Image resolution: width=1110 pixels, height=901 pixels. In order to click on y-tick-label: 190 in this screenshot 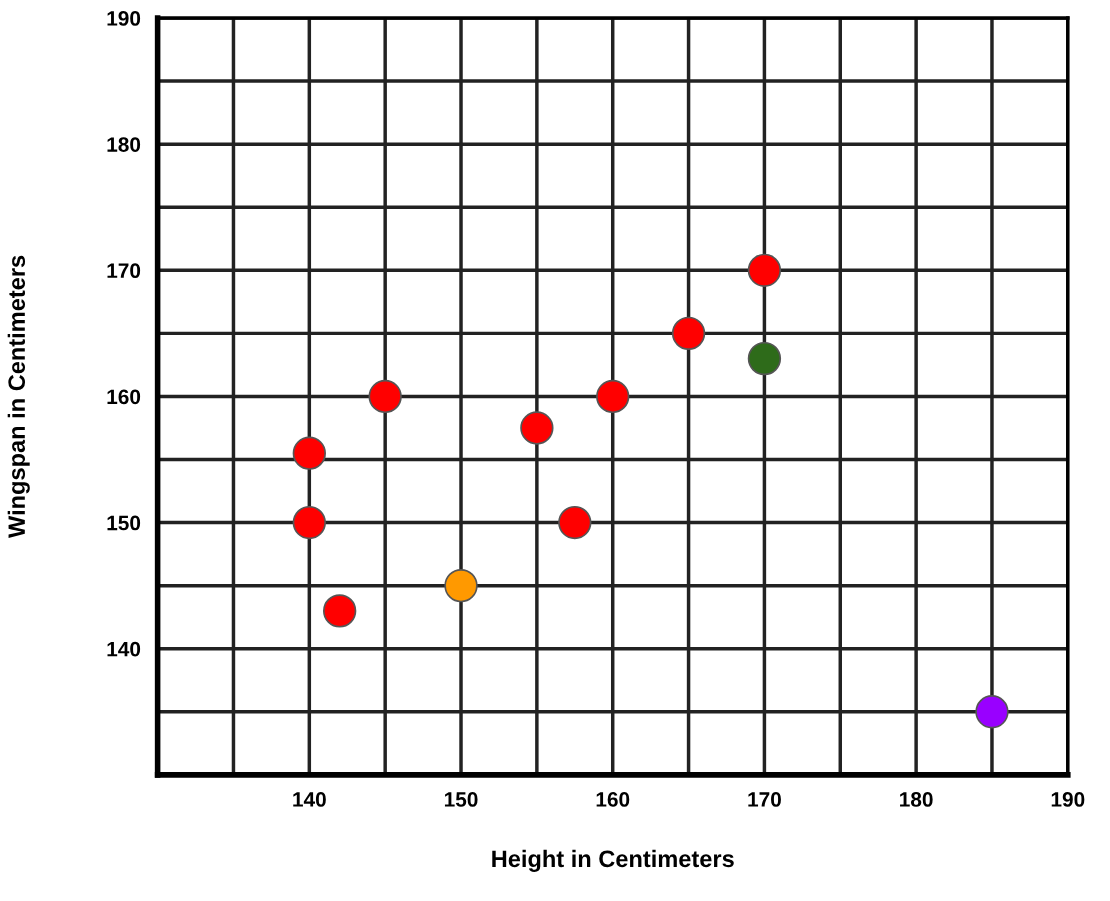, I will do `click(124, 18)`.